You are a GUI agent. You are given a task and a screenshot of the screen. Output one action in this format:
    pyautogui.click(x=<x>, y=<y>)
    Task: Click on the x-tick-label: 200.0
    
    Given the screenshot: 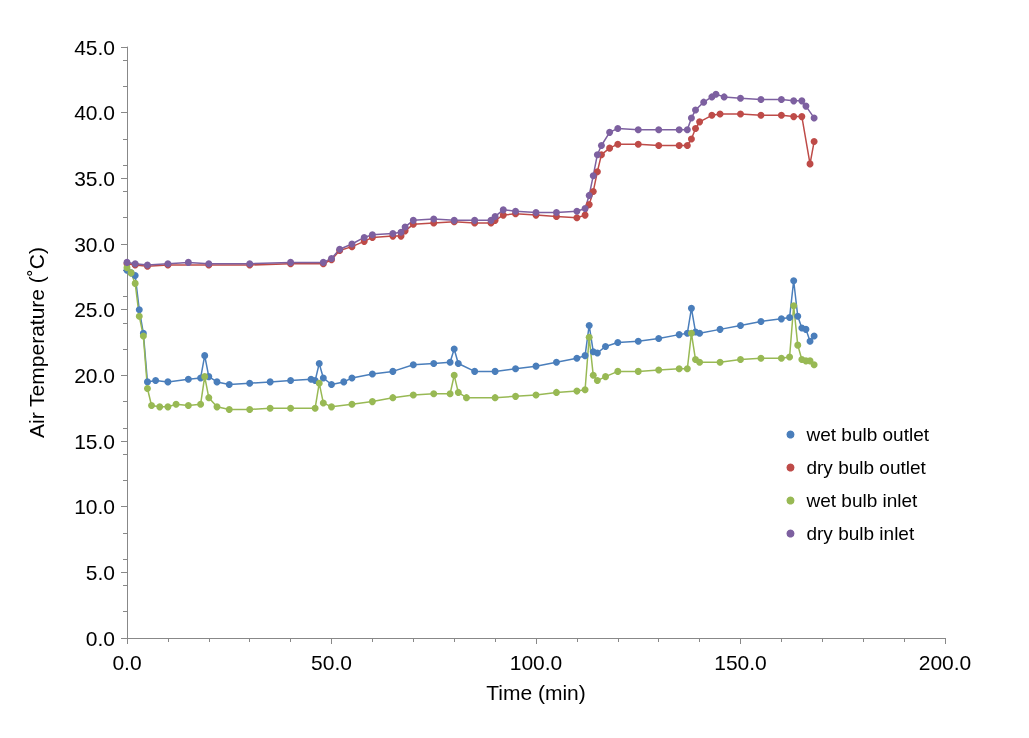 What is the action you would take?
    pyautogui.click(x=945, y=662)
    